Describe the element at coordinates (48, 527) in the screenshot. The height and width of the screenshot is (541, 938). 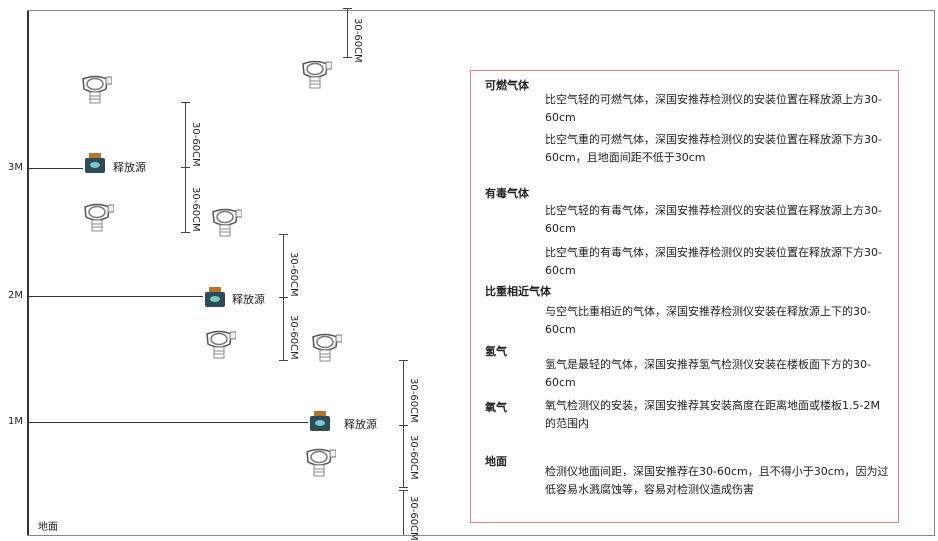
I see `ground-label: 地面` at that location.